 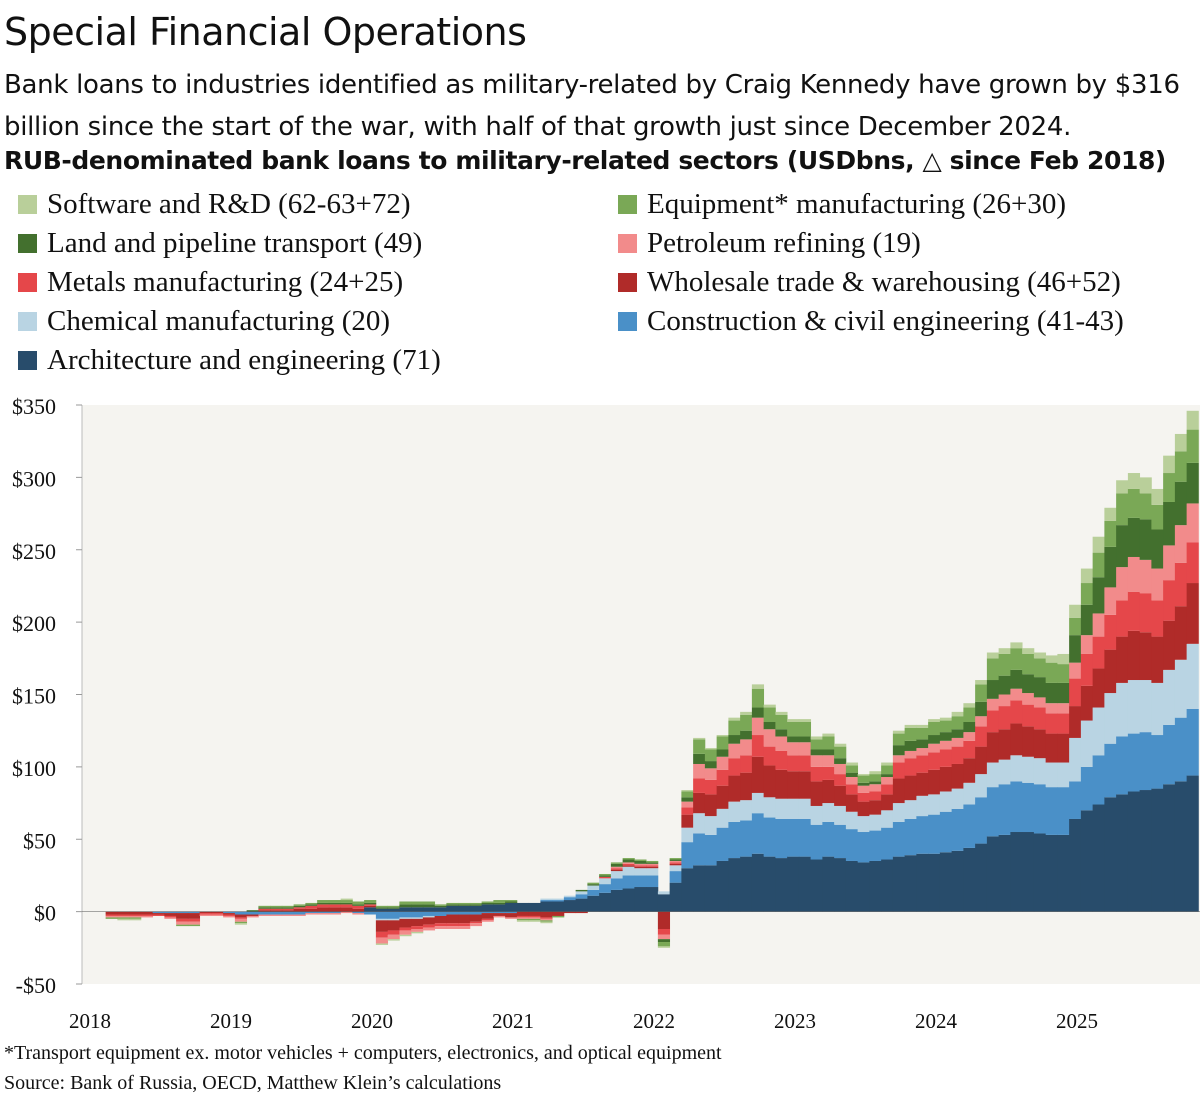 I want to click on legend-item: Land and pipeline transport (49), so click(x=220, y=243).